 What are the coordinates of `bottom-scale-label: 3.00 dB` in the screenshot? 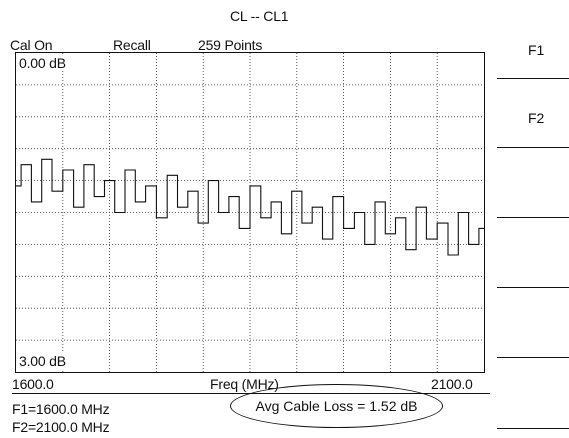 It's located at (42, 361).